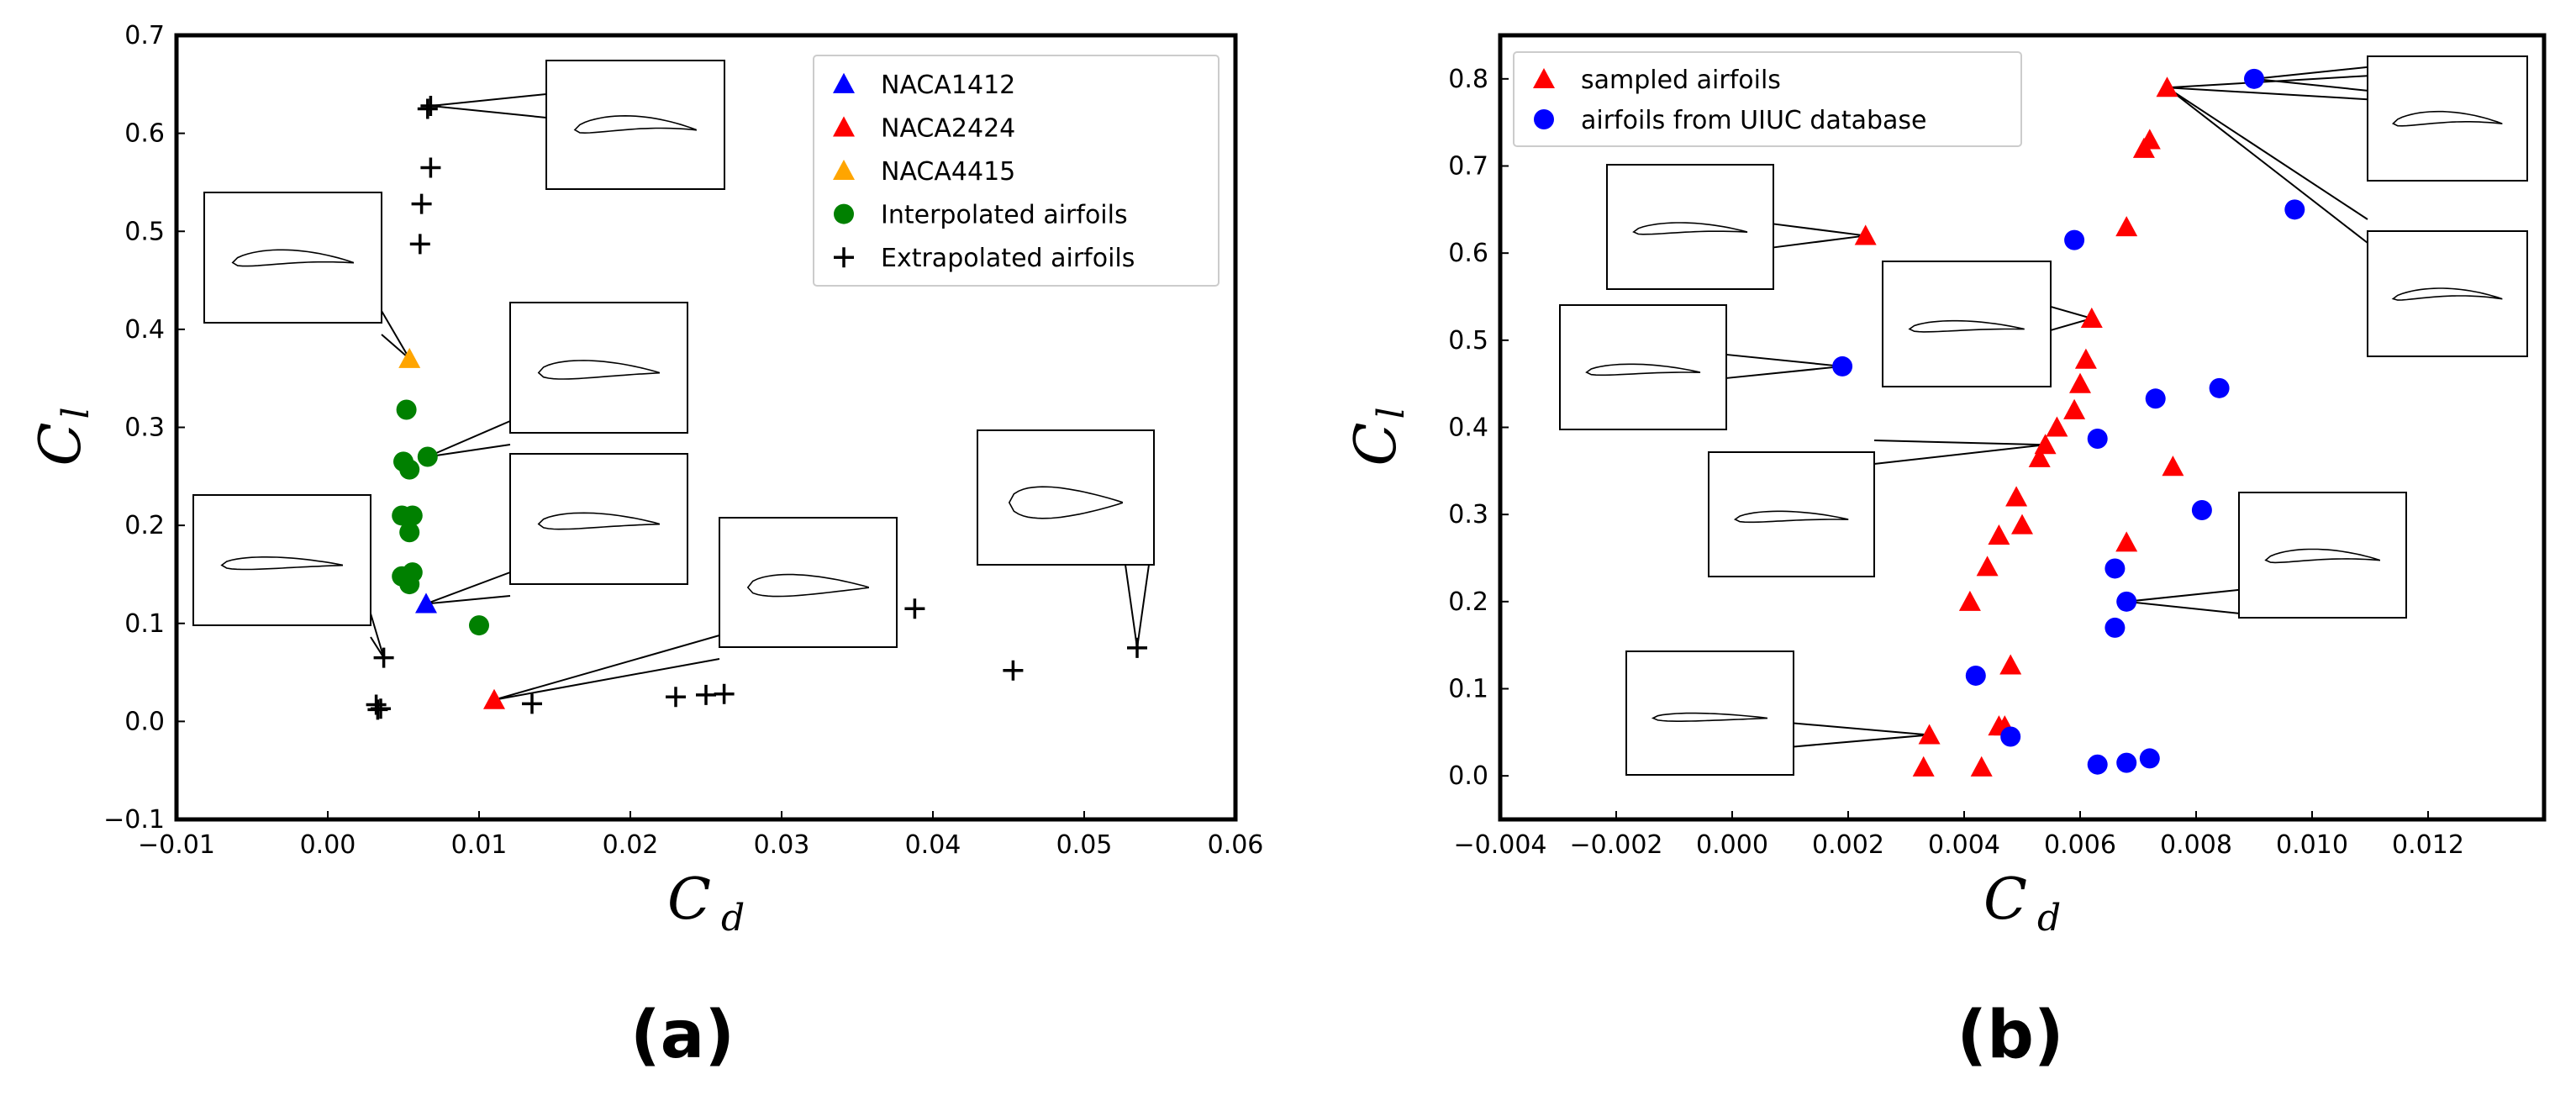 This screenshot has height=1106, width=2576. What do you see at coordinates (1468, 79) in the screenshot?
I see `panel-b-ytick-label: 0.8` at bounding box center [1468, 79].